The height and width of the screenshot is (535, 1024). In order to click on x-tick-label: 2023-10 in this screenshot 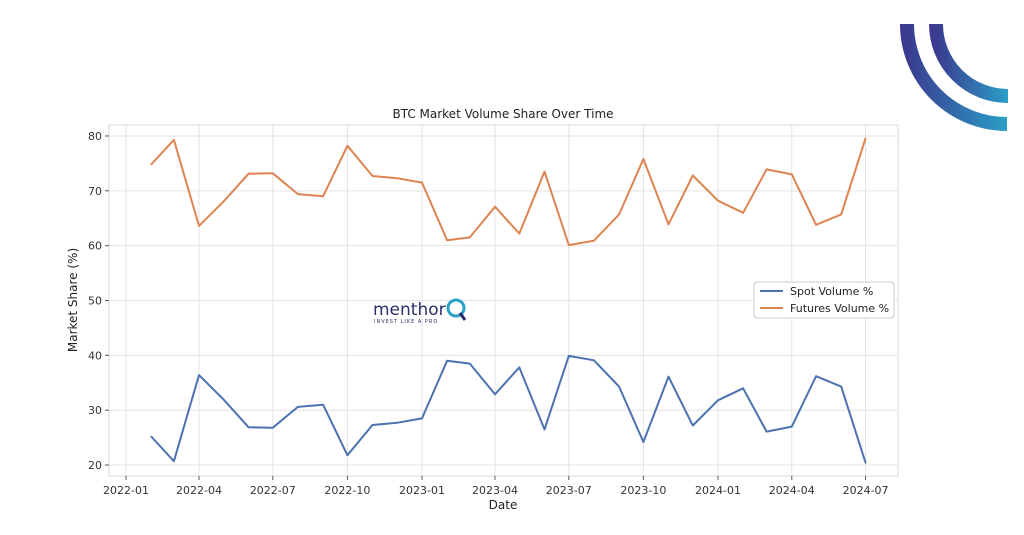, I will do `click(643, 490)`.